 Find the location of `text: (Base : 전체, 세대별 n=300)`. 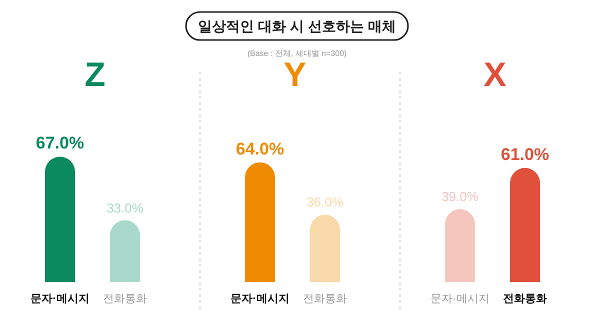

text: (Base : 전체, 세대별 n=300) is located at coordinates (297, 53).